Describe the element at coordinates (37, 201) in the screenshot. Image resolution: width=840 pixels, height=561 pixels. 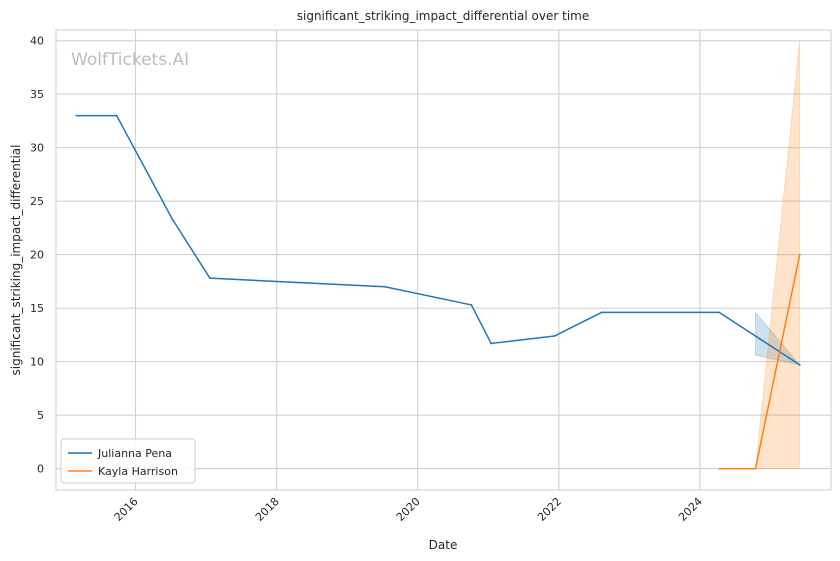
I see `y-tick-label: 25` at that location.